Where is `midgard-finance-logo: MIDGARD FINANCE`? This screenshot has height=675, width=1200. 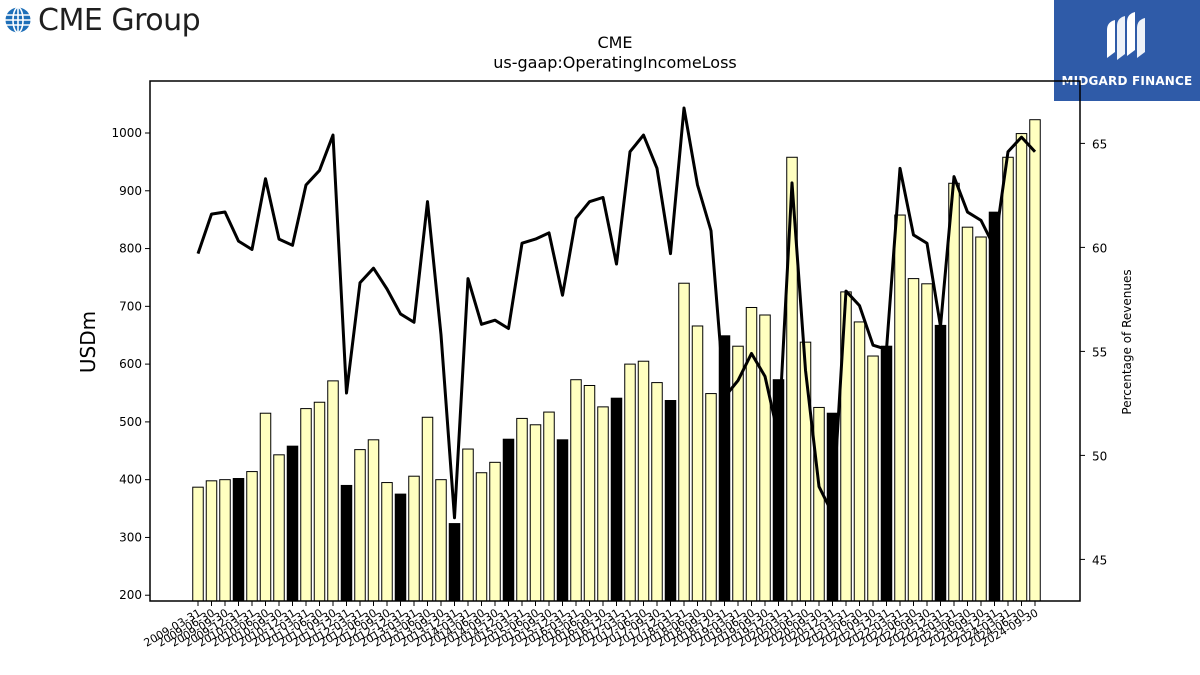 midgard-finance-logo: MIDGARD FINANCE is located at coordinates (1127, 50).